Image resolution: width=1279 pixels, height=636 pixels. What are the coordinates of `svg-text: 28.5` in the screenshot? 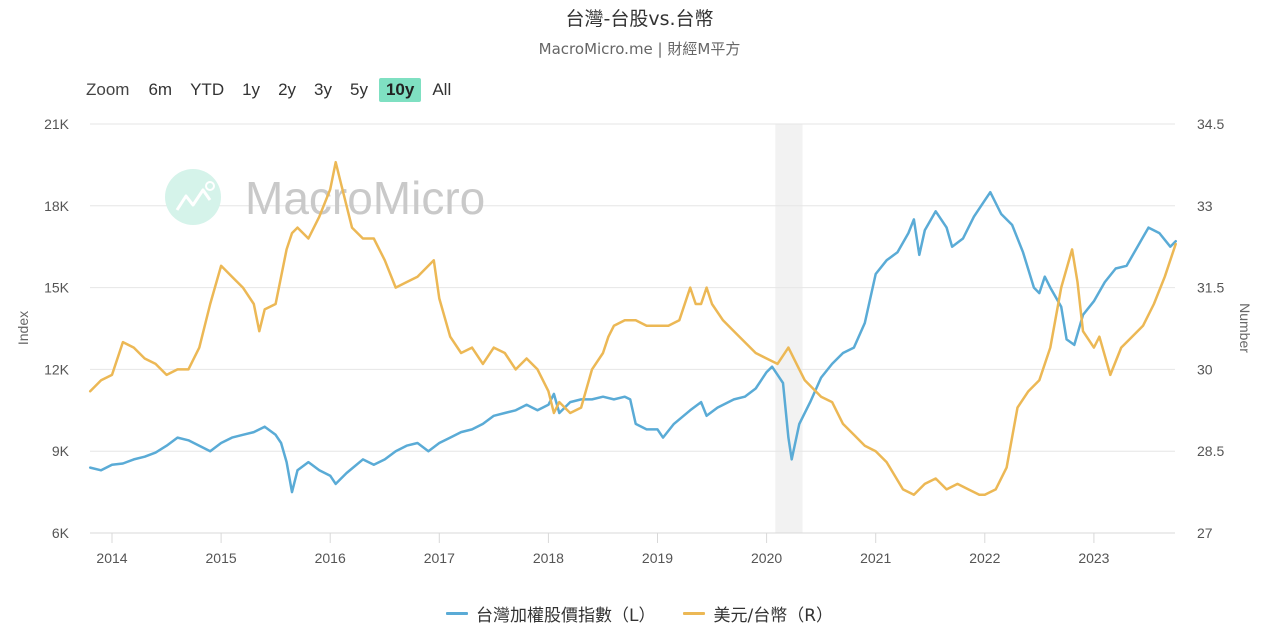 It's located at (1210, 451).